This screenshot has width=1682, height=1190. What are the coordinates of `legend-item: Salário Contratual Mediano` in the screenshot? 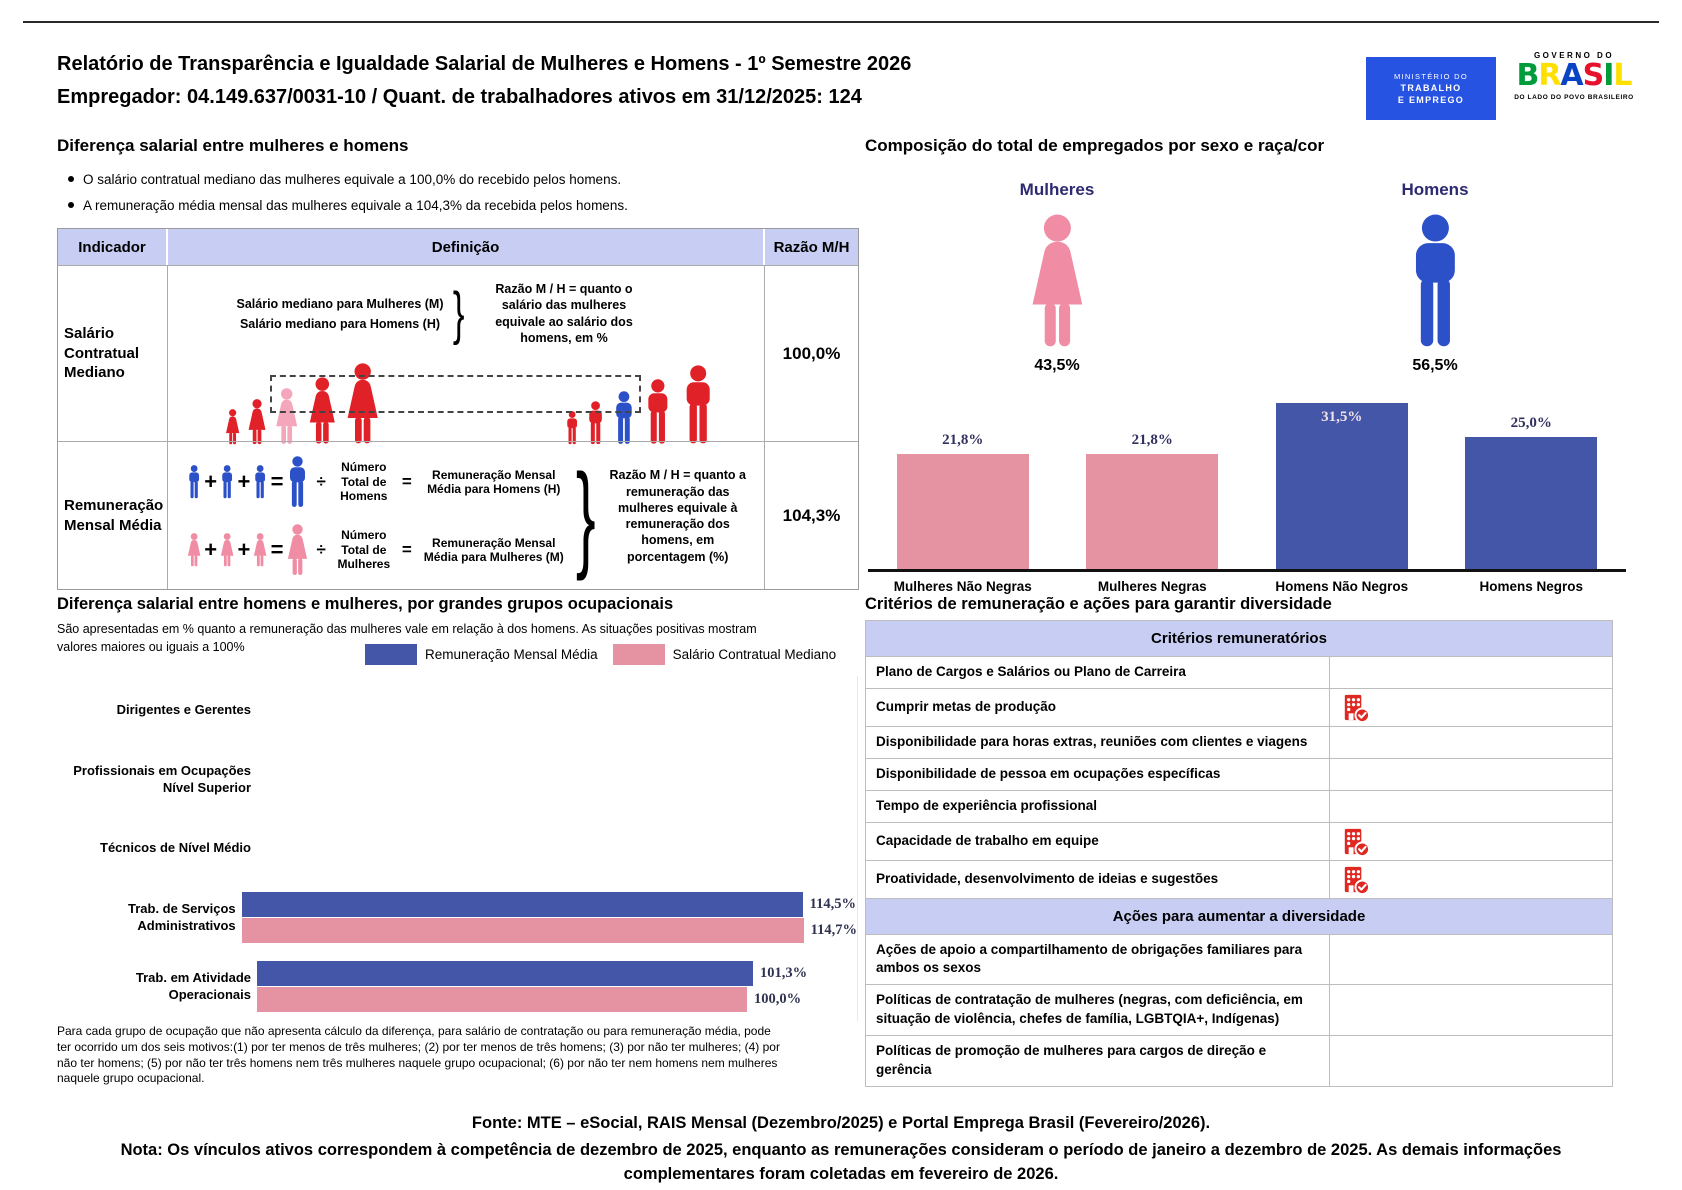 It's located at (724, 654).